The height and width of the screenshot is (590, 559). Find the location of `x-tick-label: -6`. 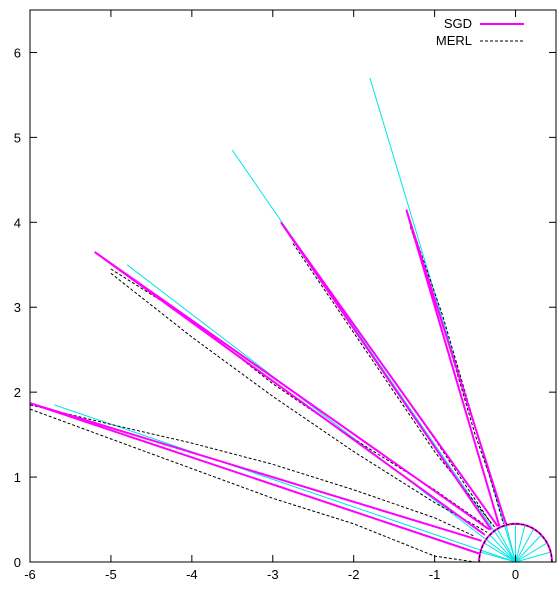

x-tick-label: -6 is located at coordinates (30, 574).